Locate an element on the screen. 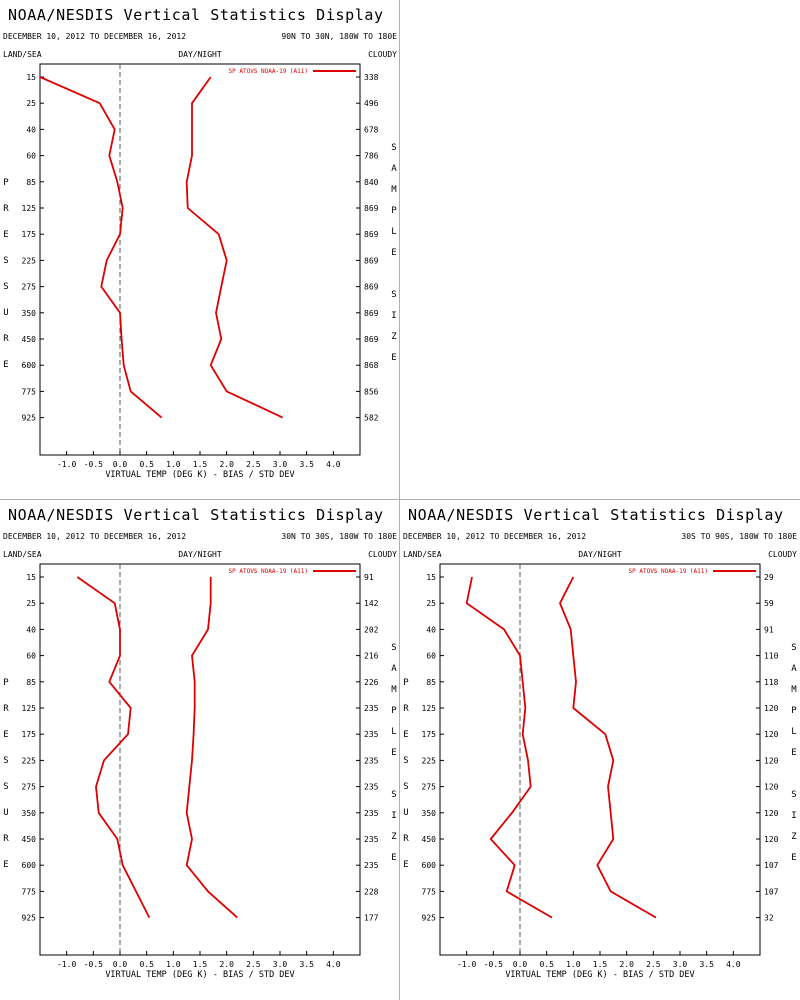 Image resolution: width=800 pixels, height=1000 pixels. sample-size-label: 59 is located at coordinates (769, 603).